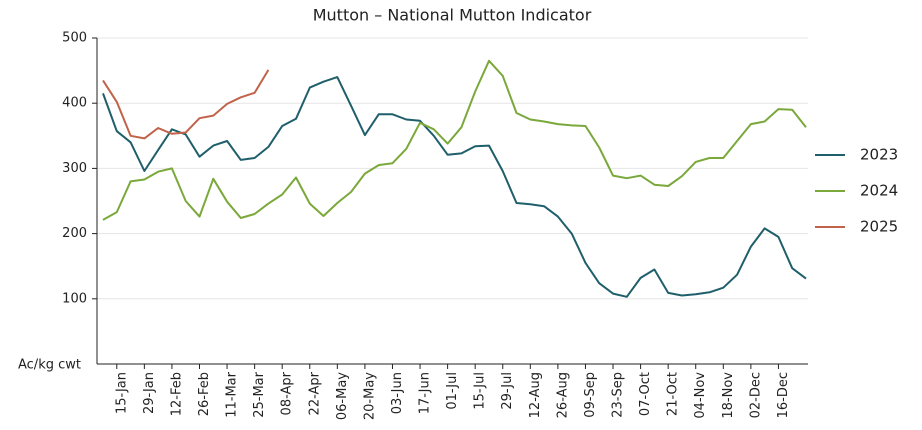 The image size is (922, 430). I want to click on x-tick-label: 07-Oct, so click(645, 394).